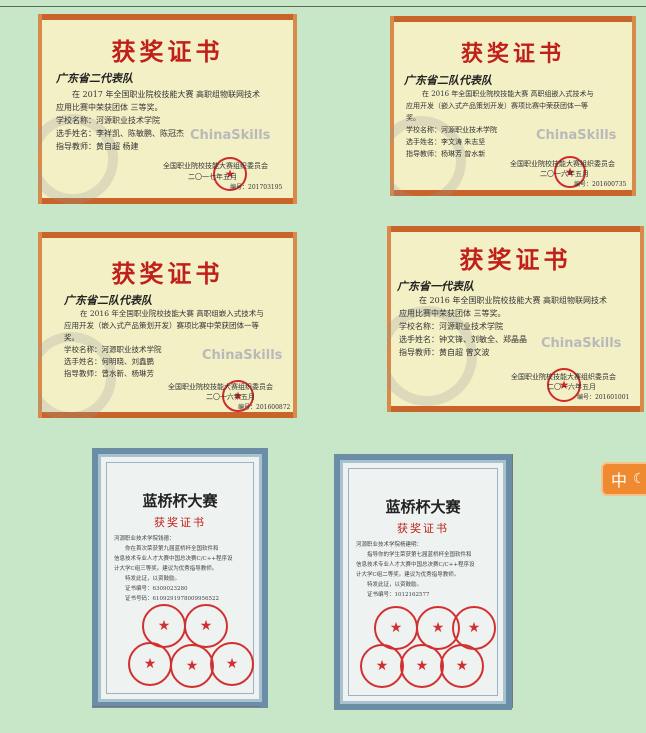 The image size is (646, 733). Describe the element at coordinates (619, 480) in the screenshot. I see `language-label: 中` at that location.